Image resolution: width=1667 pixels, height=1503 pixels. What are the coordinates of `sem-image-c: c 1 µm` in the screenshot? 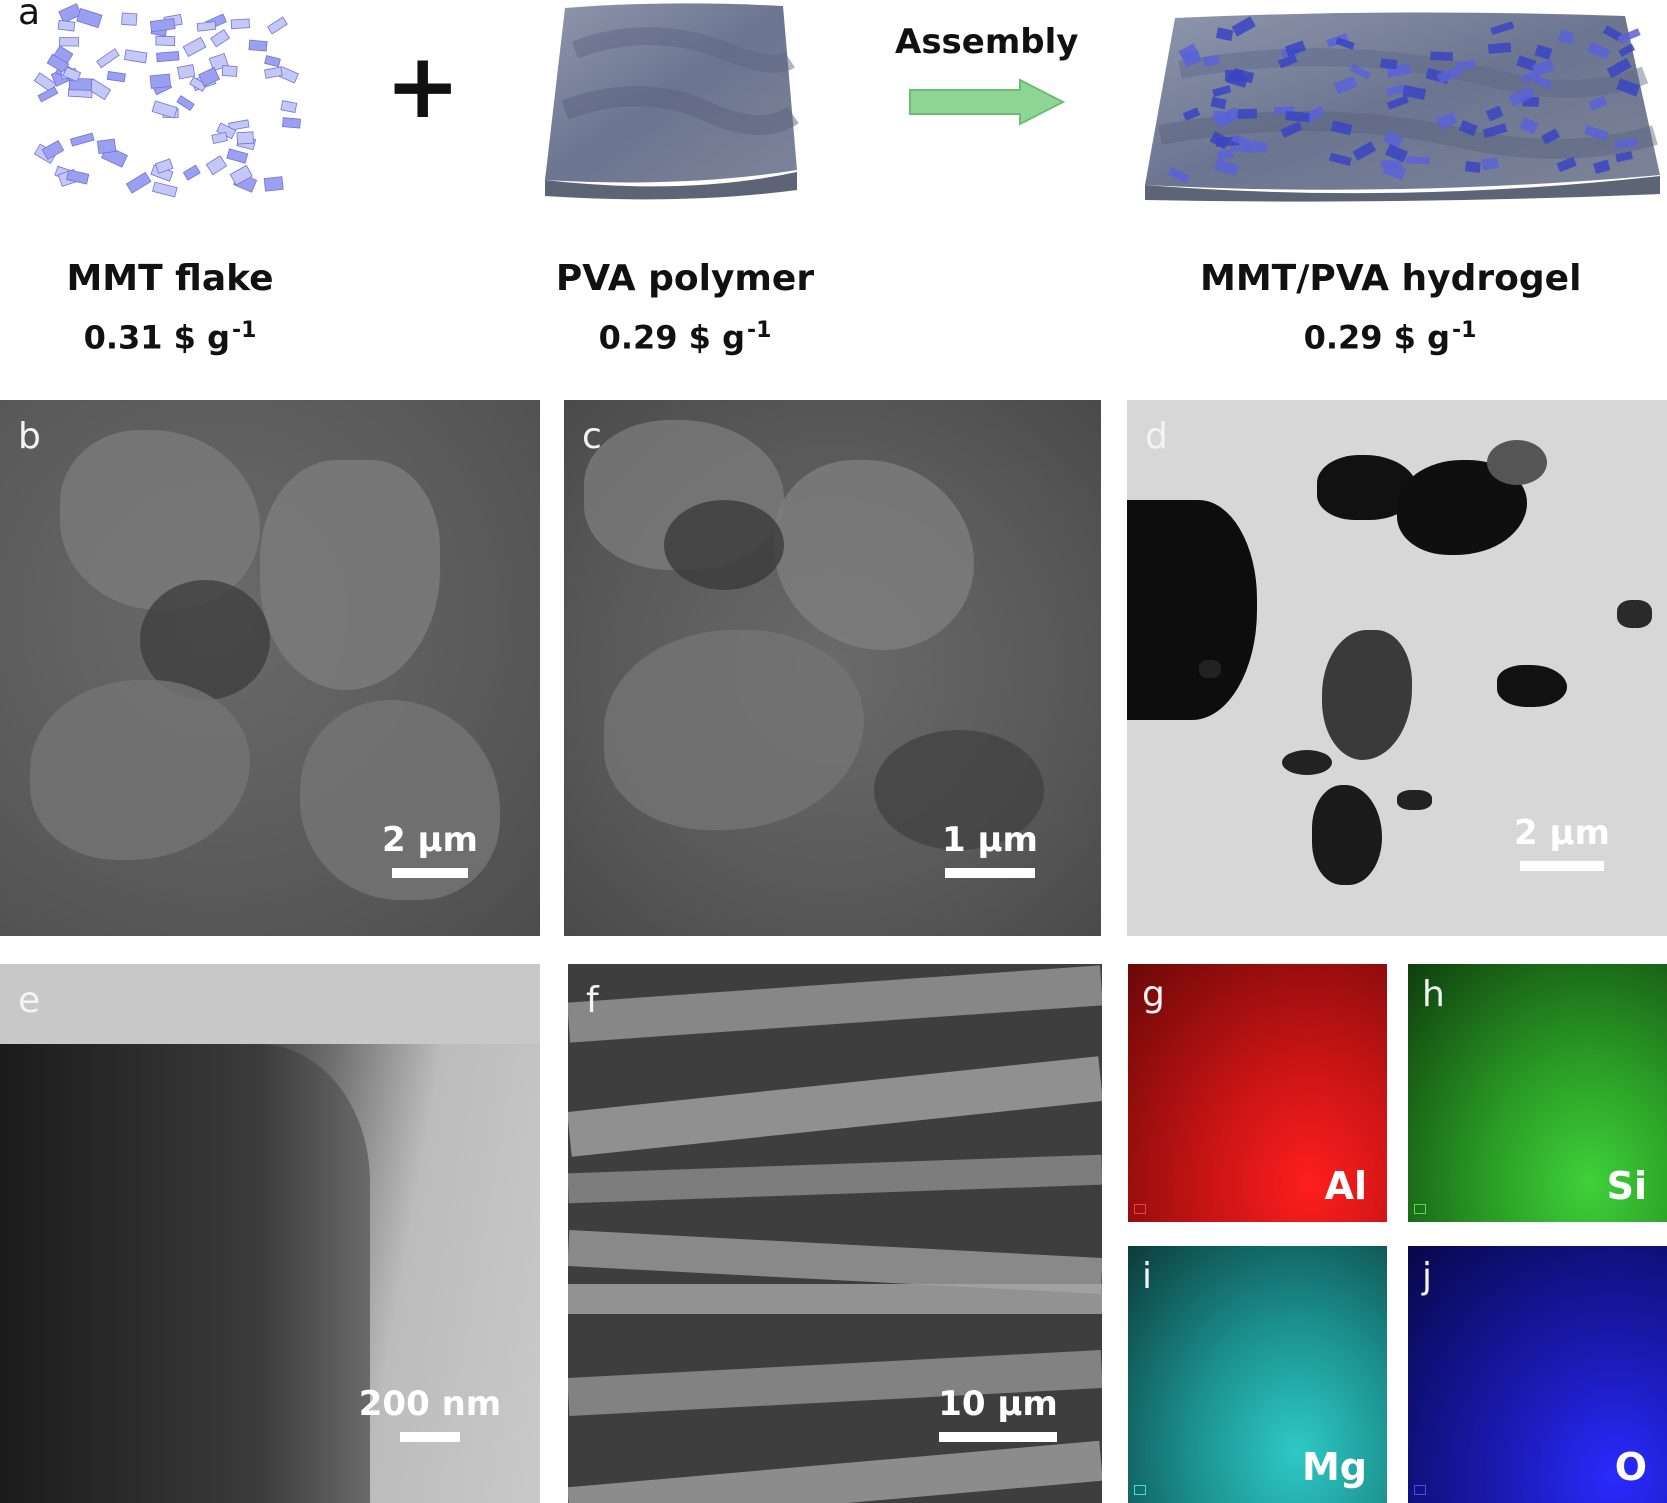 It's located at (832, 668).